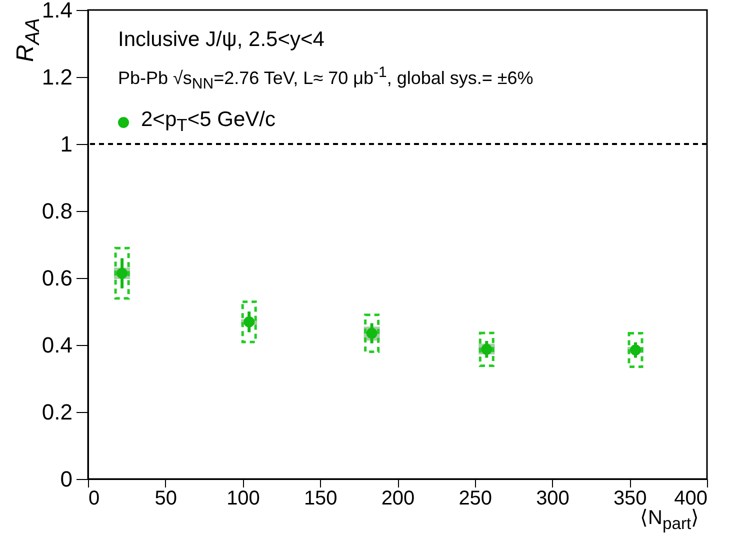  Describe the element at coordinates (208, 122) in the screenshot. I see `legend-label: 2<p$_{T}$<5 GeV/c` at that location.